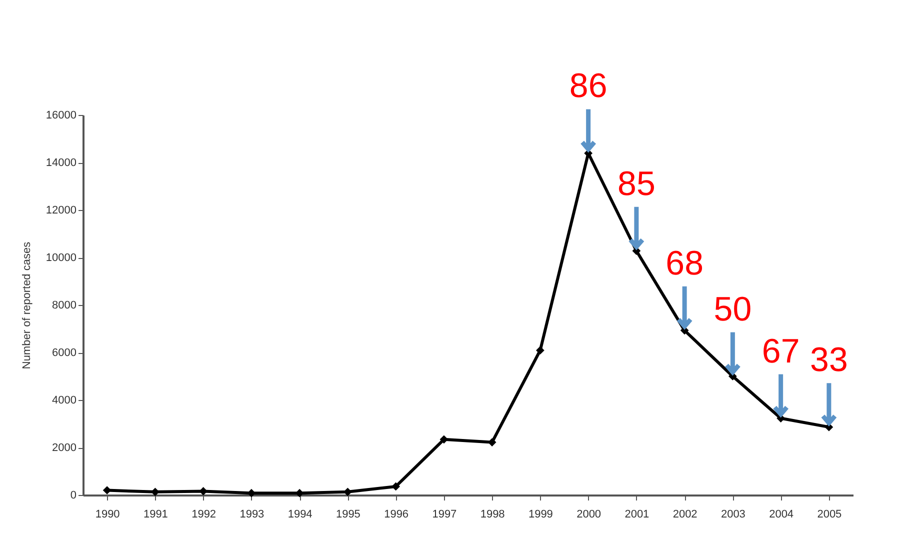 Image resolution: width=905 pixels, height=551 pixels. What do you see at coordinates (155, 514) in the screenshot?
I see `x-tick-label: 1991` at bounding box center [155, 514].